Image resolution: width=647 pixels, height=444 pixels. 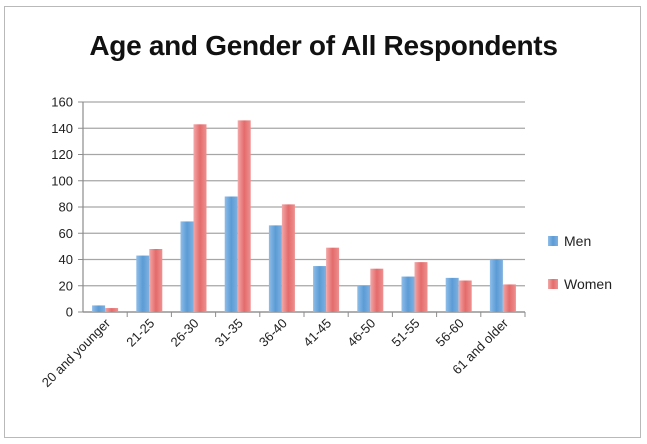 What do you see at coordinates (553, 241) in the screenshot?
I see `legend-swatch-men` at bounding box center [553, 241].